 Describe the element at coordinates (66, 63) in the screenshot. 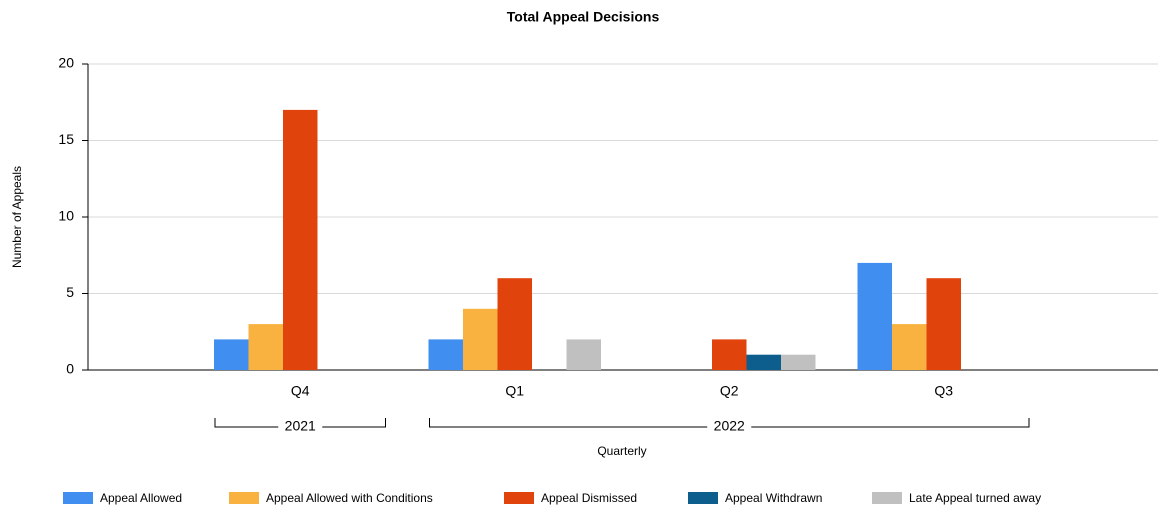

I see `y-tick-label: 20` at that location.